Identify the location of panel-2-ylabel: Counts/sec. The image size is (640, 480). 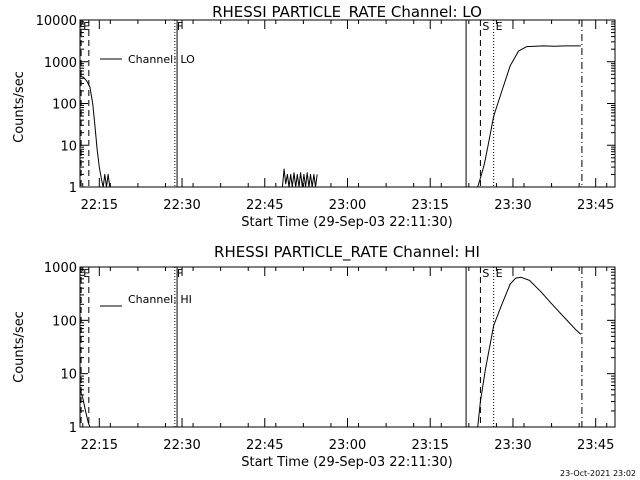
(19, 347).